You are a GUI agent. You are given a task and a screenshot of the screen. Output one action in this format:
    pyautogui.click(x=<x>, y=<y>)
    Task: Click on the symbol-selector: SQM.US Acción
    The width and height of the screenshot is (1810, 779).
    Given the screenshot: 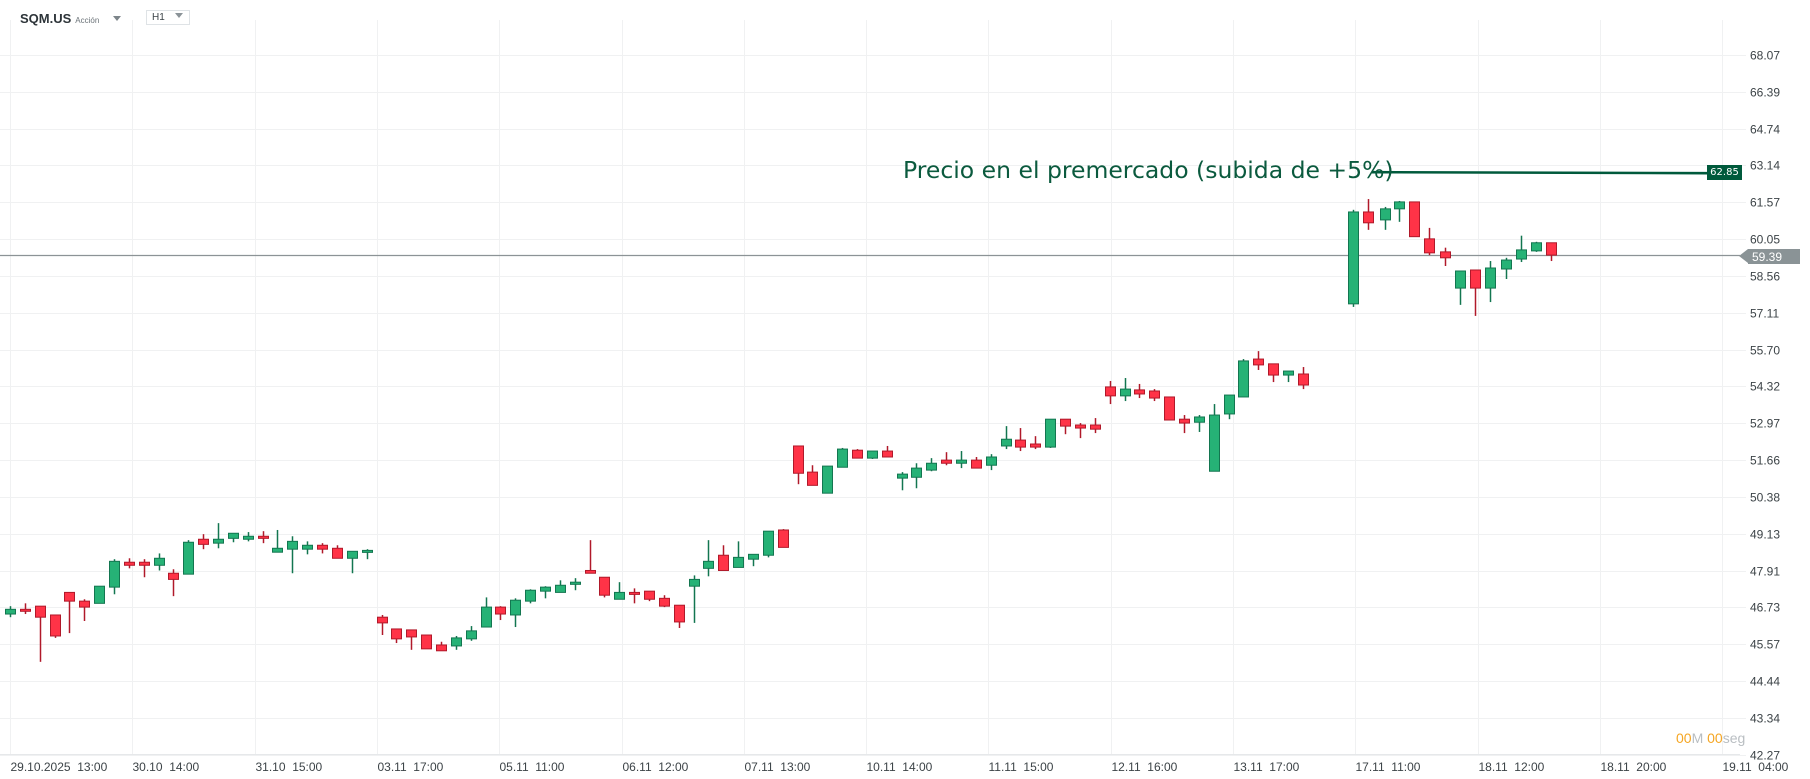 What is the action you would take?
    pyautogui.click(x=71, y=18)
    